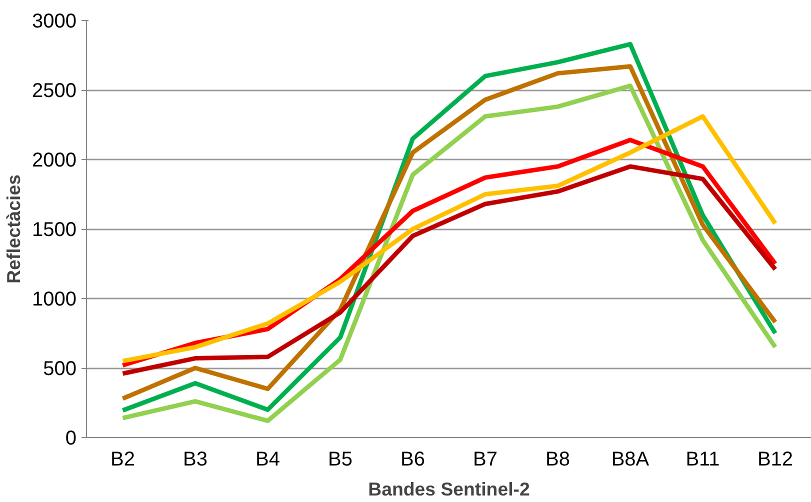 The height and width of the screenshot is (502, 811). I want to click on x-tick-label: B3, so click(195, 459).